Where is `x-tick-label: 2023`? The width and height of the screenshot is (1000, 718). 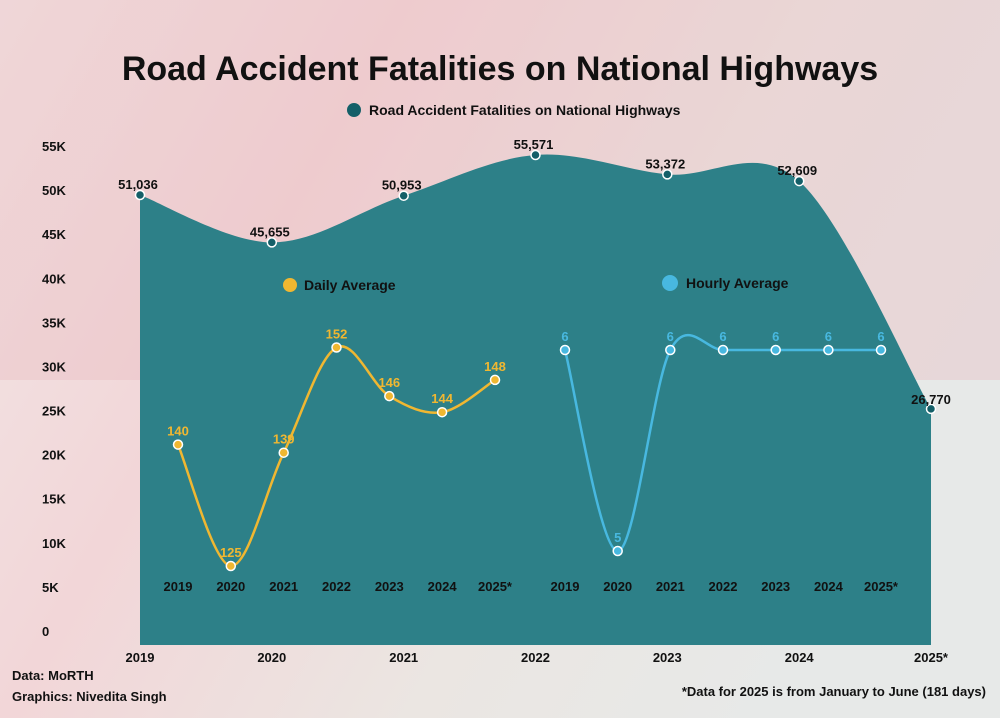
x-tick-label: 2023 is located at coordinates (667, 657).